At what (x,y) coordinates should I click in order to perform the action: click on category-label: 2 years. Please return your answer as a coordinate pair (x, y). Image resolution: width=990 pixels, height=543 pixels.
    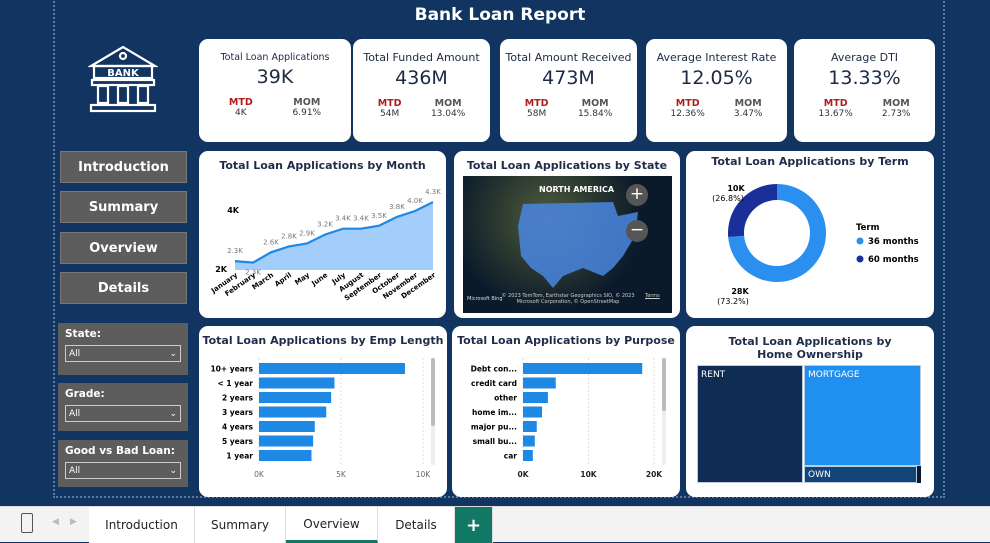
    Looking at the image, I should click on (238, 398).